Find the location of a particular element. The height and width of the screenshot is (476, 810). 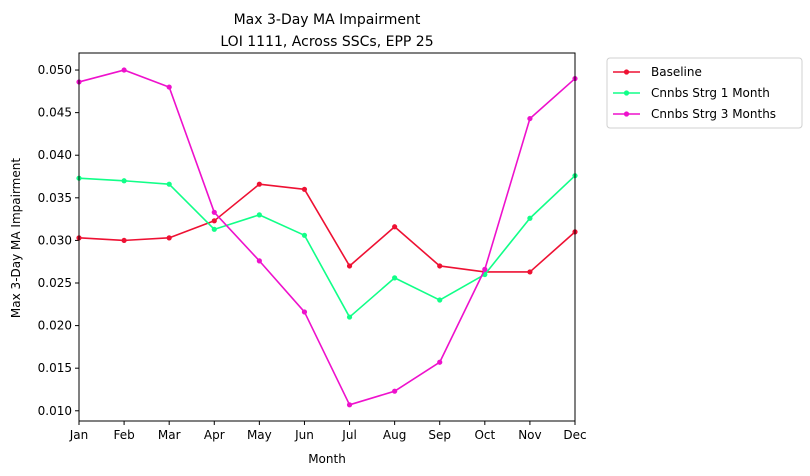

x-tick-label: Apr is located at coordinates (214, 435).